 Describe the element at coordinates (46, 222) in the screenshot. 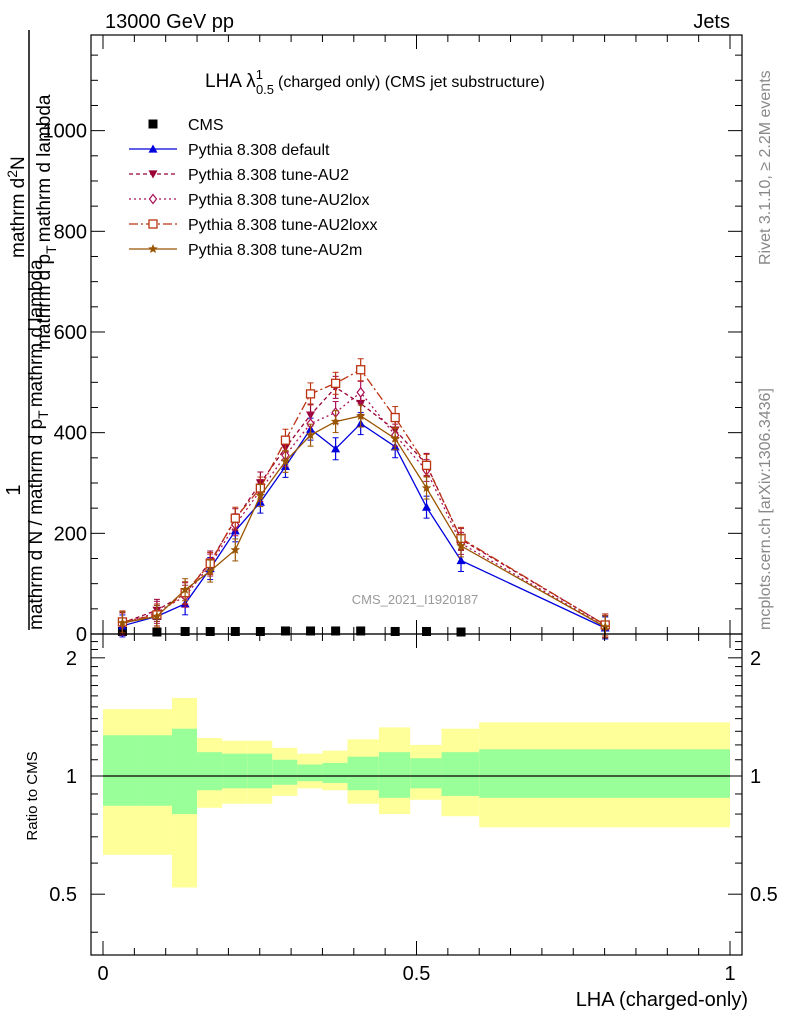

I see `ylabel-denominator: mathrm d pTmathrm d lambda` at that location.